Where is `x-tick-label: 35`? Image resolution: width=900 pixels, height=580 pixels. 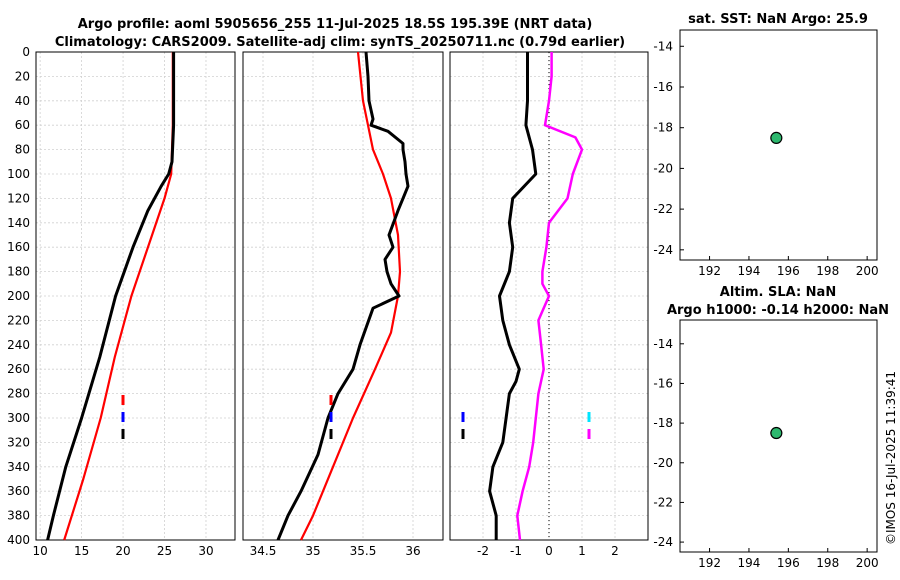 x-tick-label: 35 is located at coordinates (312, 551).